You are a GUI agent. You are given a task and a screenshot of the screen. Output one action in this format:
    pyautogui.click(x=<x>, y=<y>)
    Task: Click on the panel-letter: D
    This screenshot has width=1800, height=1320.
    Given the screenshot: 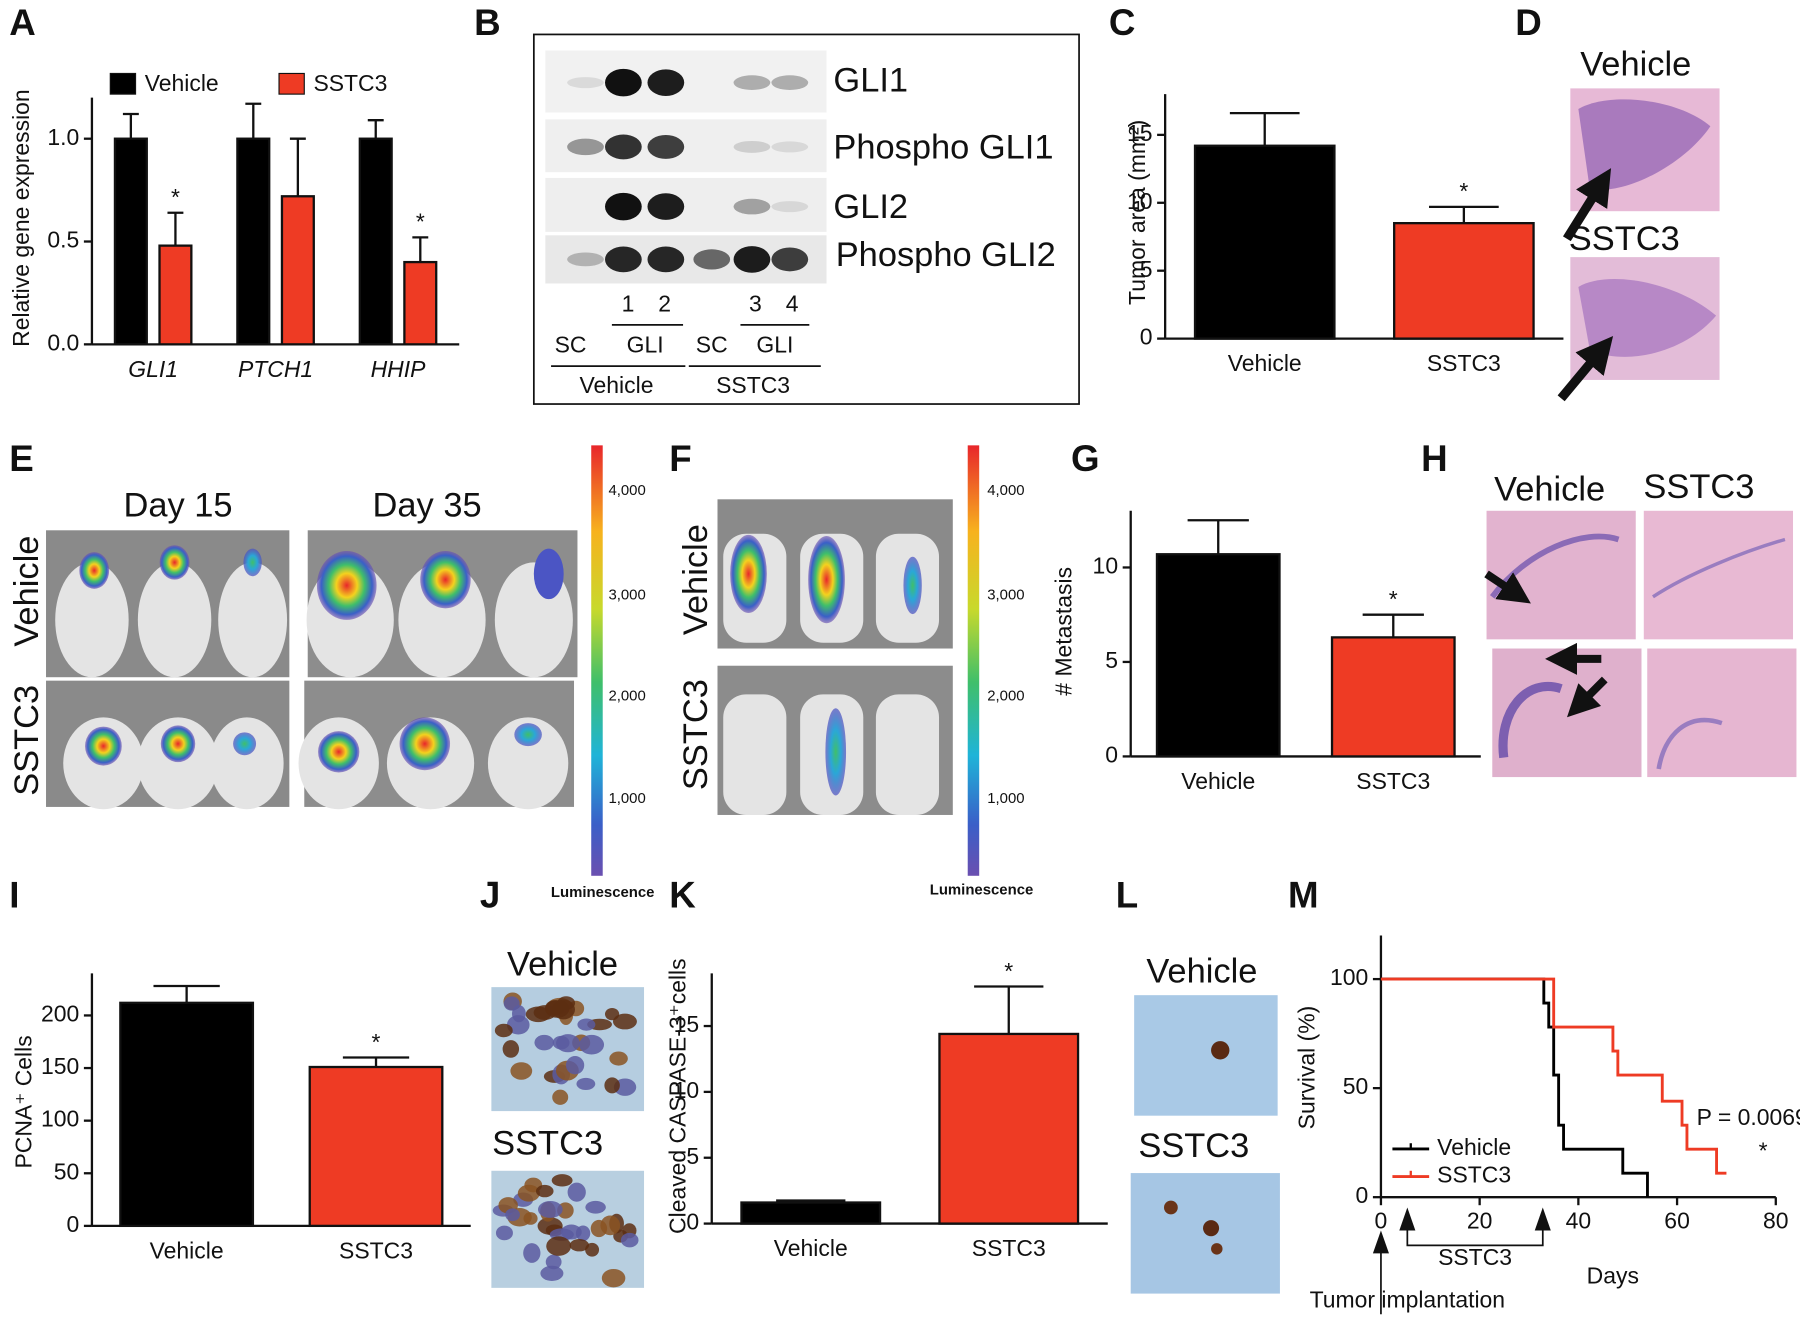 What is the action you would take?
    pyautogui.click(x=1528, y=22)
    